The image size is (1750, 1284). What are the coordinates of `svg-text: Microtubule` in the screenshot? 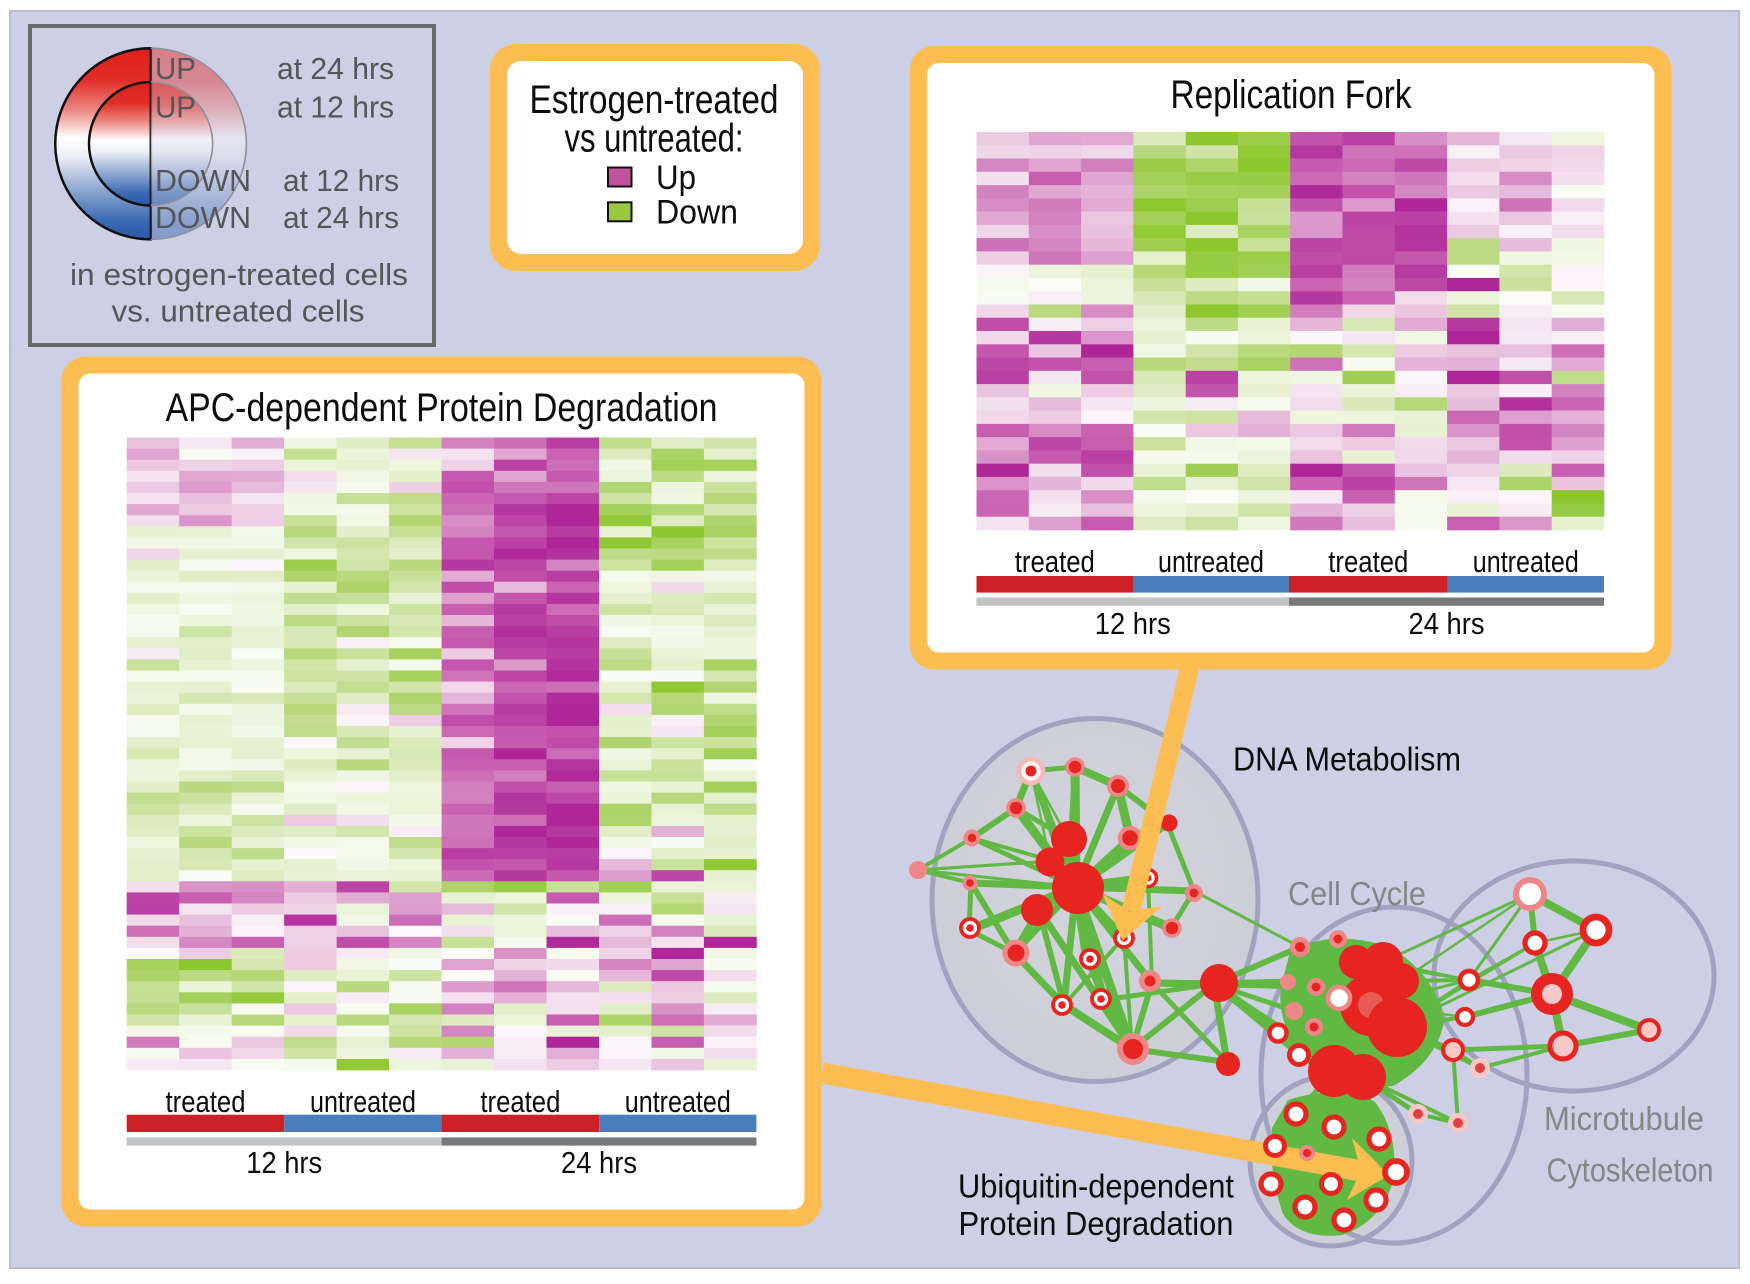 It's located at (1624, 1118).